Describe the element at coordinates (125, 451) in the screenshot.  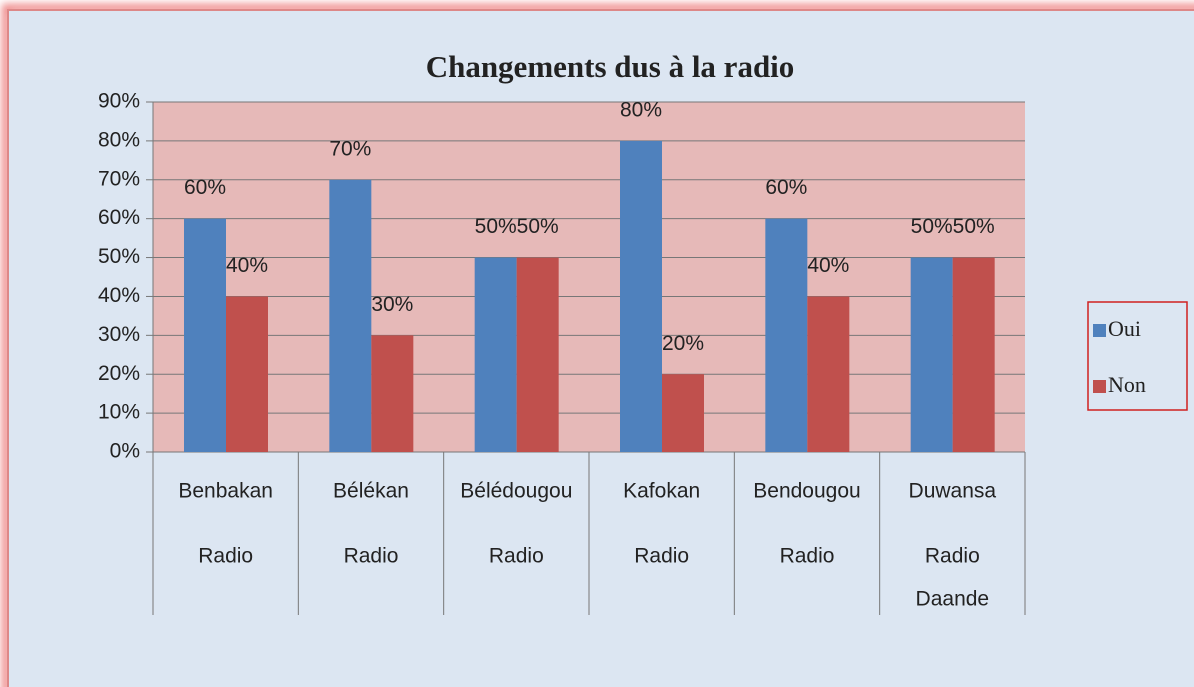
I see `y-tick-label: 0%` at that location.